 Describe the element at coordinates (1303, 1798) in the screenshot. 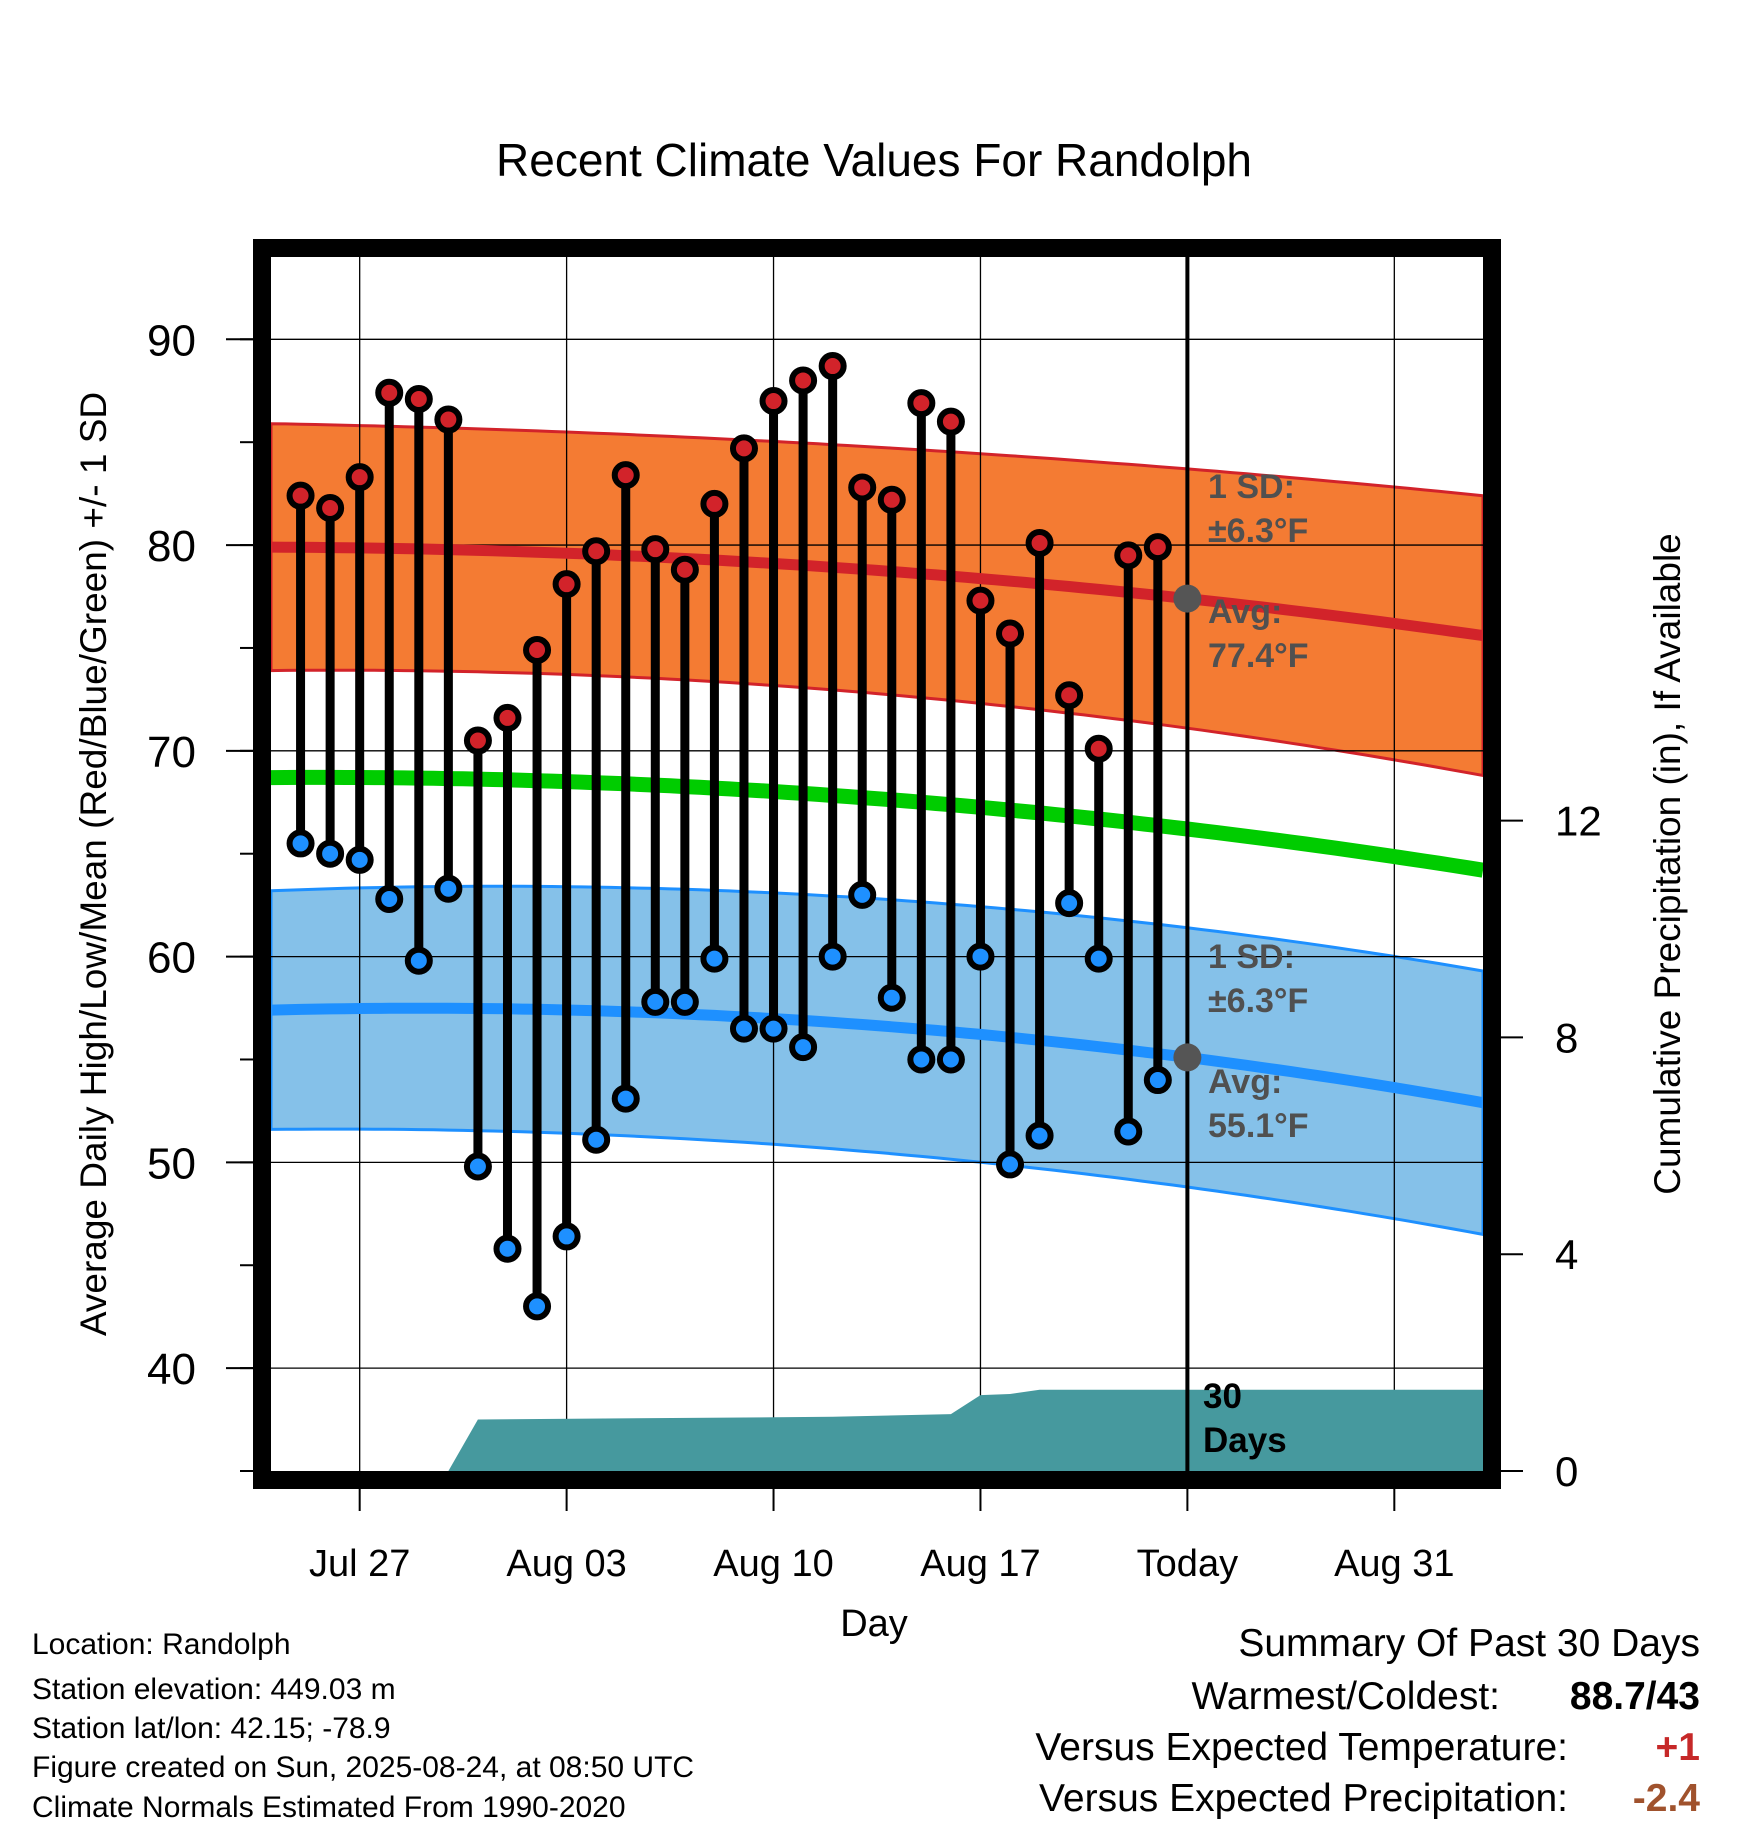

I see `precip-label: Versus Expected Precipitation:` at that location.